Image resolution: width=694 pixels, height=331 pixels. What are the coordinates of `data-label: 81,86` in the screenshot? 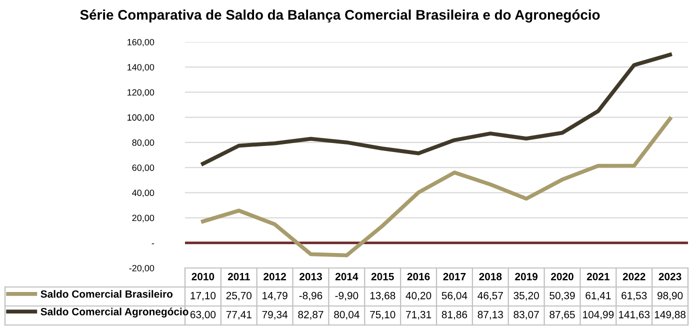 It's located at (455, 315).